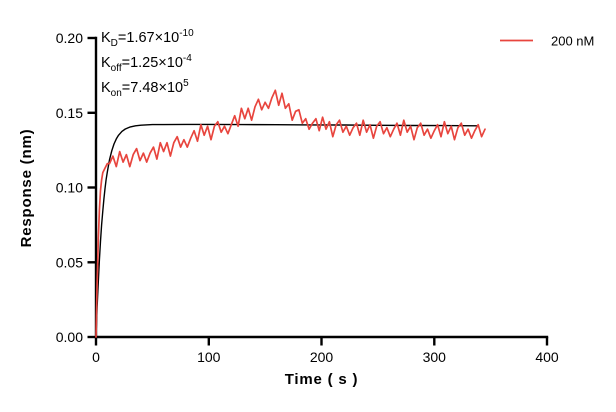 The width and height of the screenshot is (616, 412). I want to click on y-tick-label: 0.05, so click(69, 262).